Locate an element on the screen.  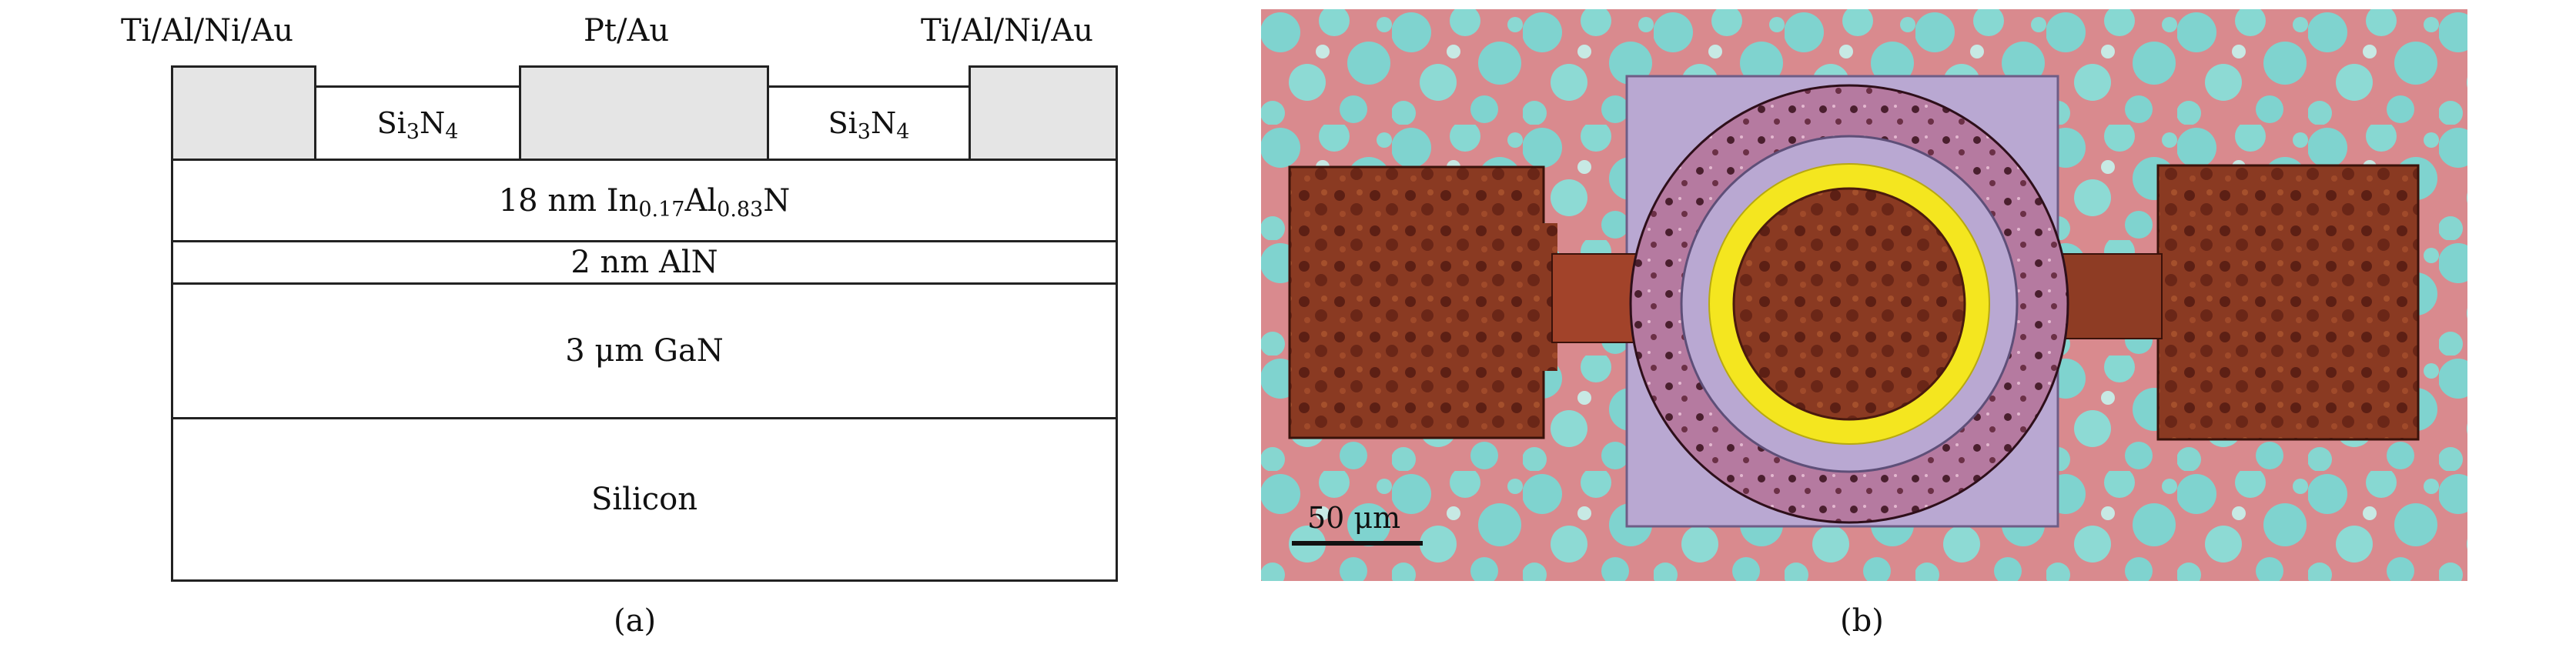
passivation-left: Si3N4 is located at coordinates (418, 123).